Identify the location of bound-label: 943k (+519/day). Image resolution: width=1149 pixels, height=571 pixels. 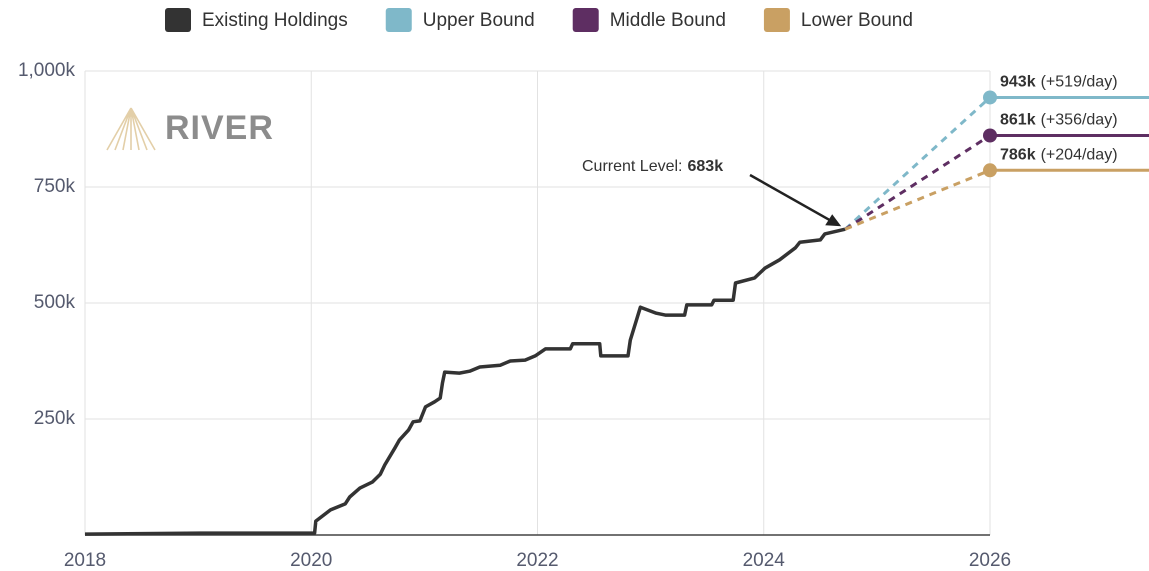
(1059, 82).